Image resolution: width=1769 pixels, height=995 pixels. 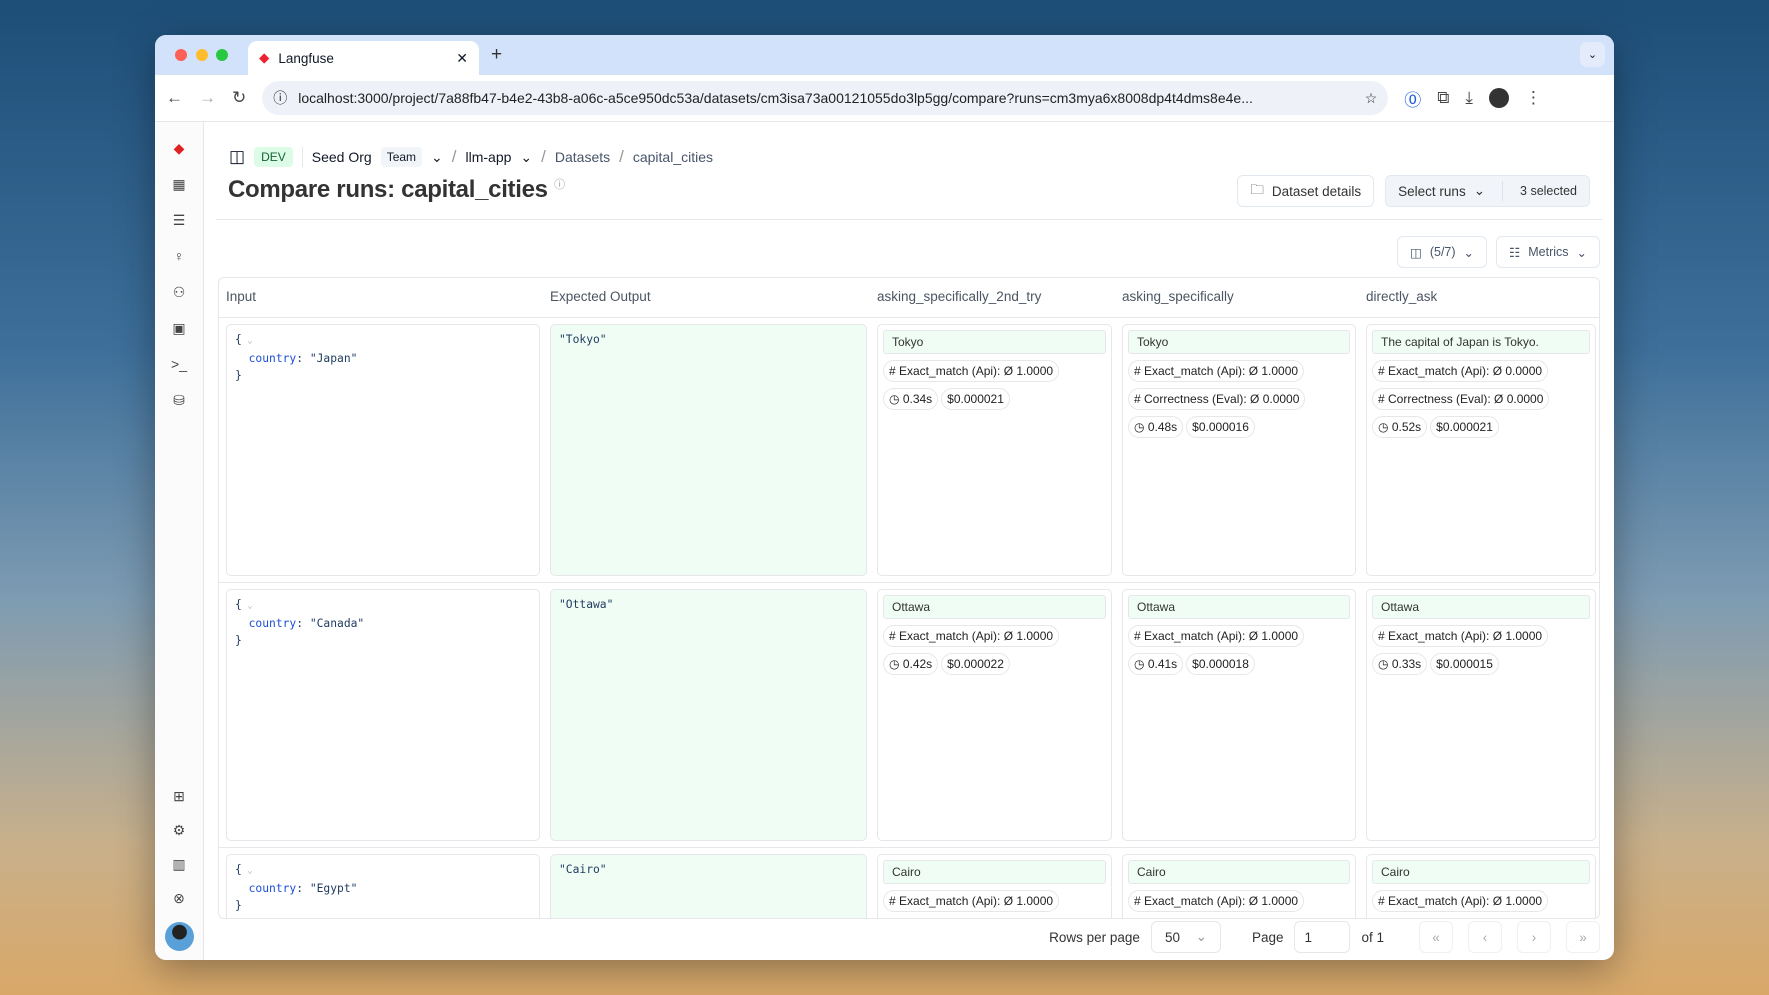 What do you see at coordinates (388, 189) in the screenshot?
I see `page-title: Compare runs: capital_cities` at bounding box center [388, 189].